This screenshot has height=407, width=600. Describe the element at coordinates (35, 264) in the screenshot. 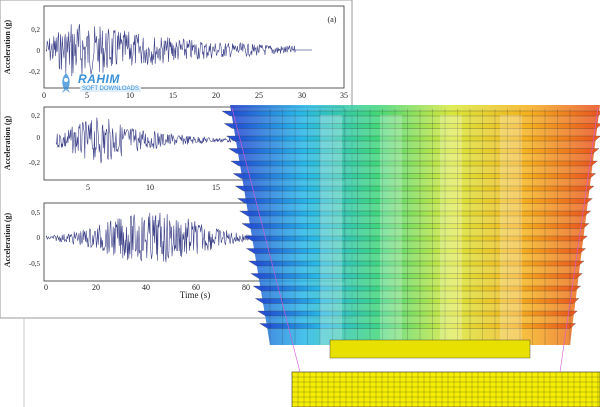

I see `tick-label: -0,5` at that location.